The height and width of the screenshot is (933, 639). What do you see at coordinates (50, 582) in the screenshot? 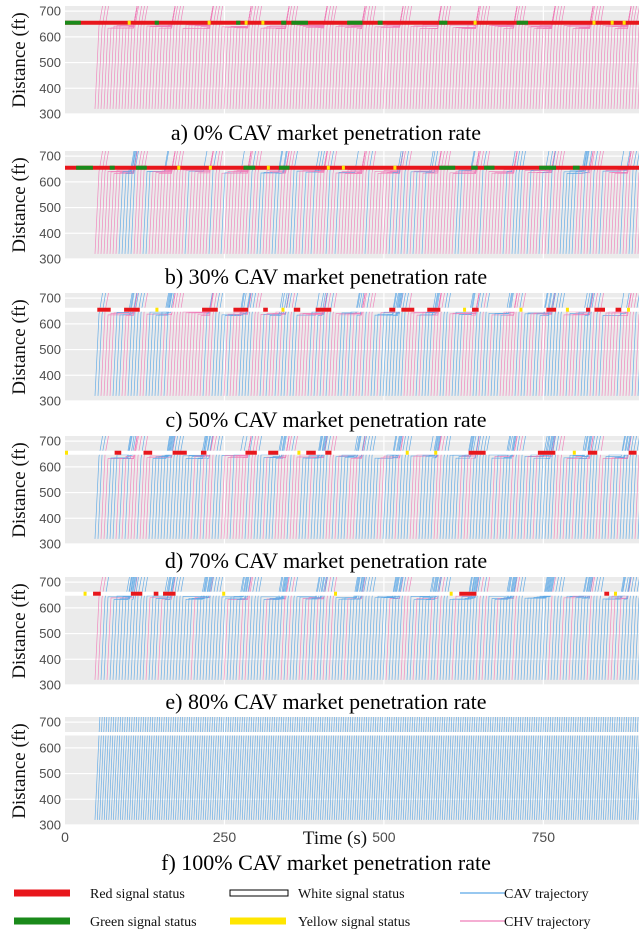
I see `y-tick-label: 700` at bounding box center [50, 582].